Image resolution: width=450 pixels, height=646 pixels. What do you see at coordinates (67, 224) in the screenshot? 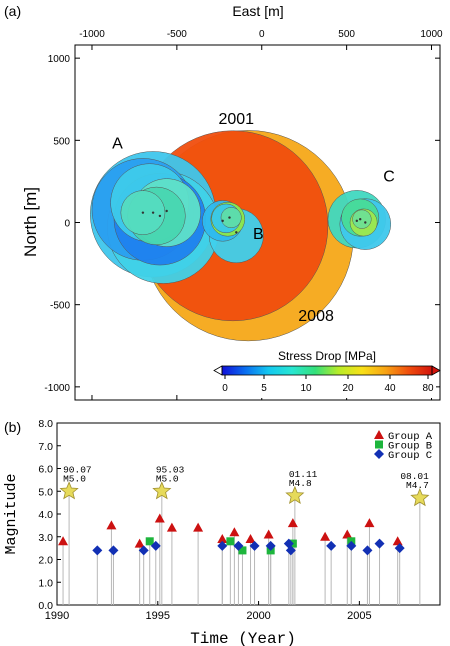
I see `map-y-tick-label: 0` at bounding box center [67, 224].